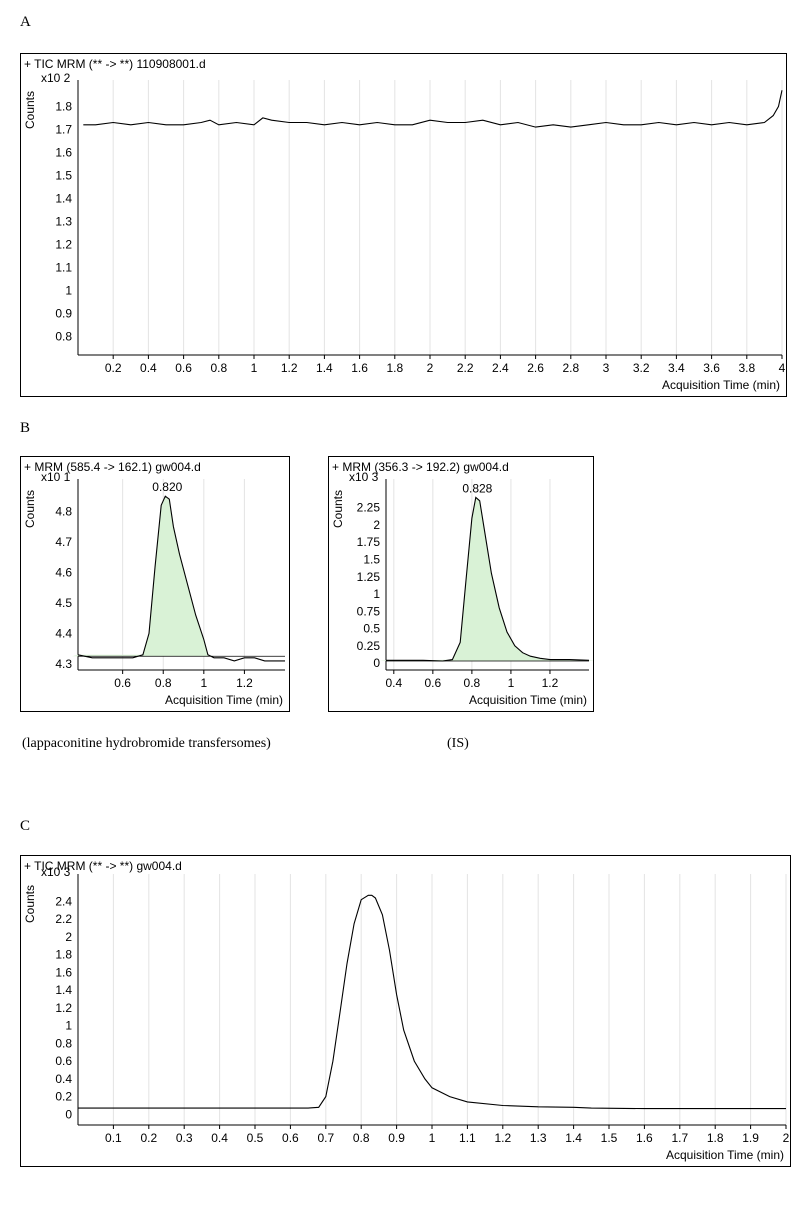 This screenshot has width=800, height=1226. What do you see at coordinates (63, 1079) in the screenshot?
I see `y-tick-label: 0.4` at bounding box center [63, 1079].